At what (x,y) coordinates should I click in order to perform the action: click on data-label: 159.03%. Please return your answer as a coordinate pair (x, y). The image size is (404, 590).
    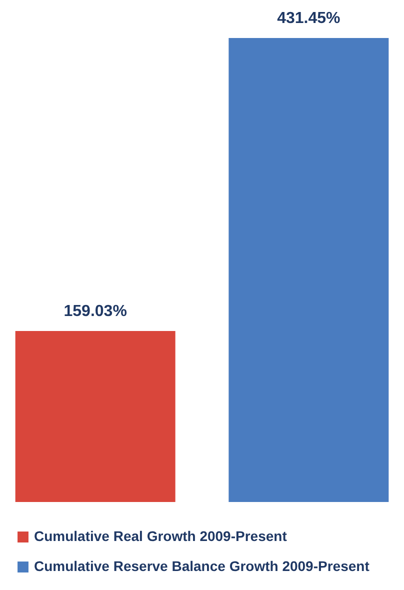
    Looking at the image, I should click on (95, 311).